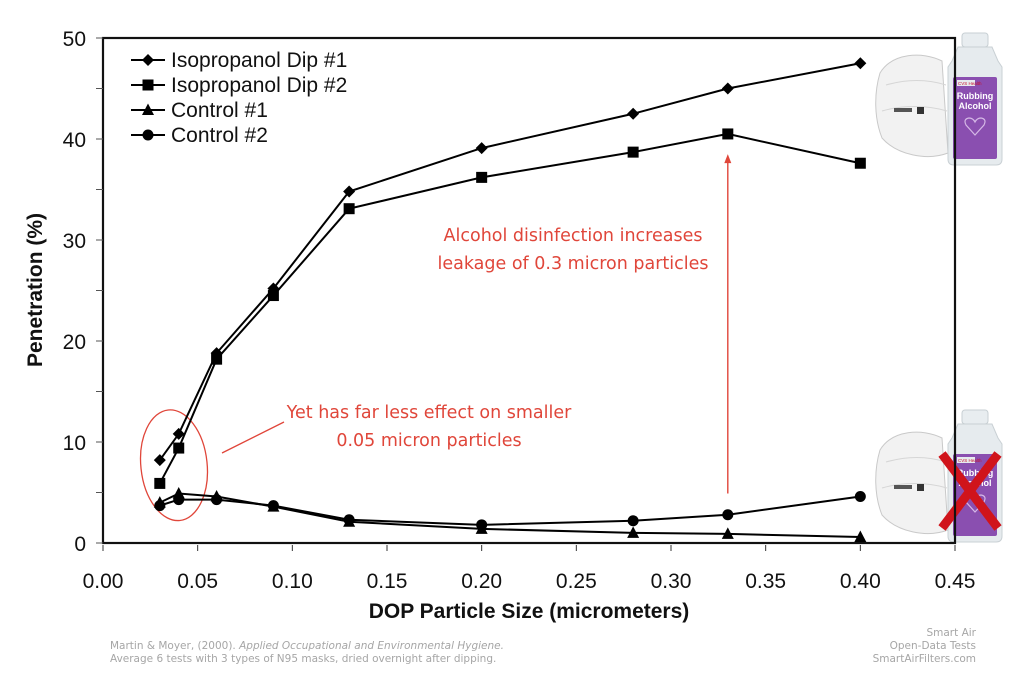 The width and height of the screenshot is (1024, 690). Describe the element at coordinates (197, 581) in the screenshot. I see `x-tick-label: 0.05` at that location.